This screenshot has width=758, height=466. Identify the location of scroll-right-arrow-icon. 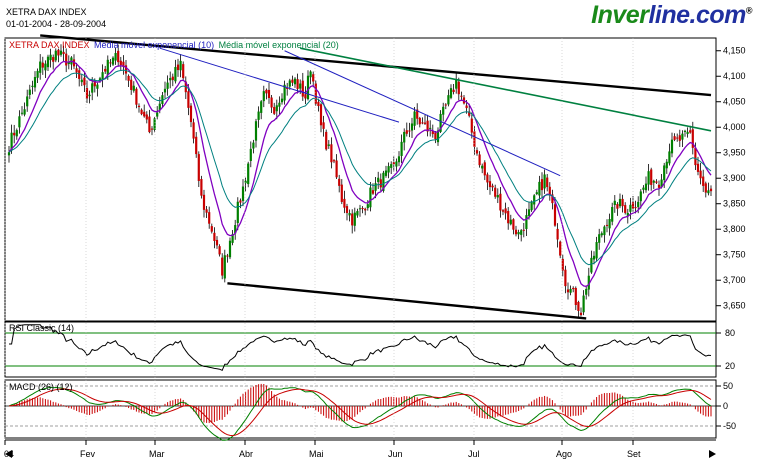
(712, 454).